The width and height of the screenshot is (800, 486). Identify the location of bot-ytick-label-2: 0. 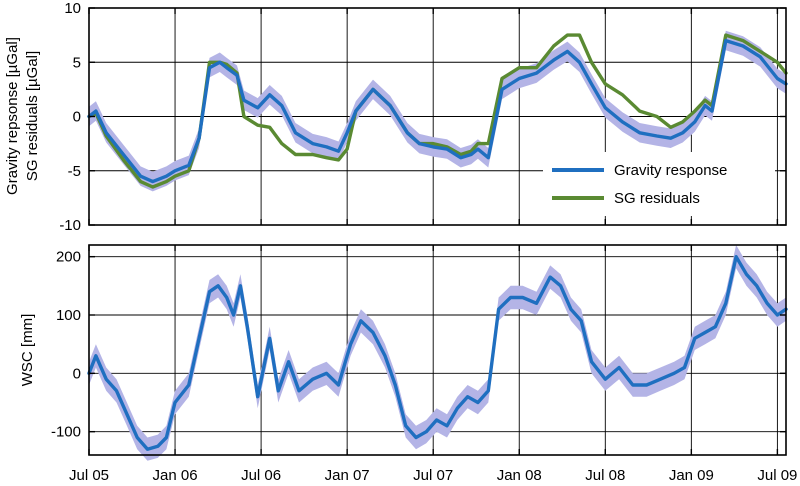
(77, 373).